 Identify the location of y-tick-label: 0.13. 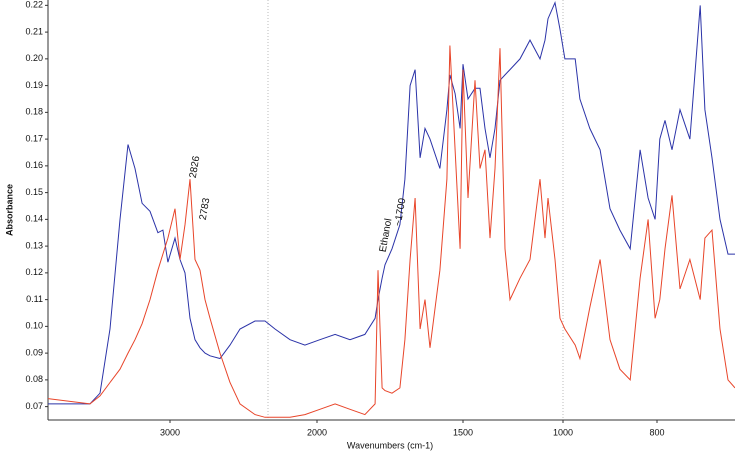
(34, 245).